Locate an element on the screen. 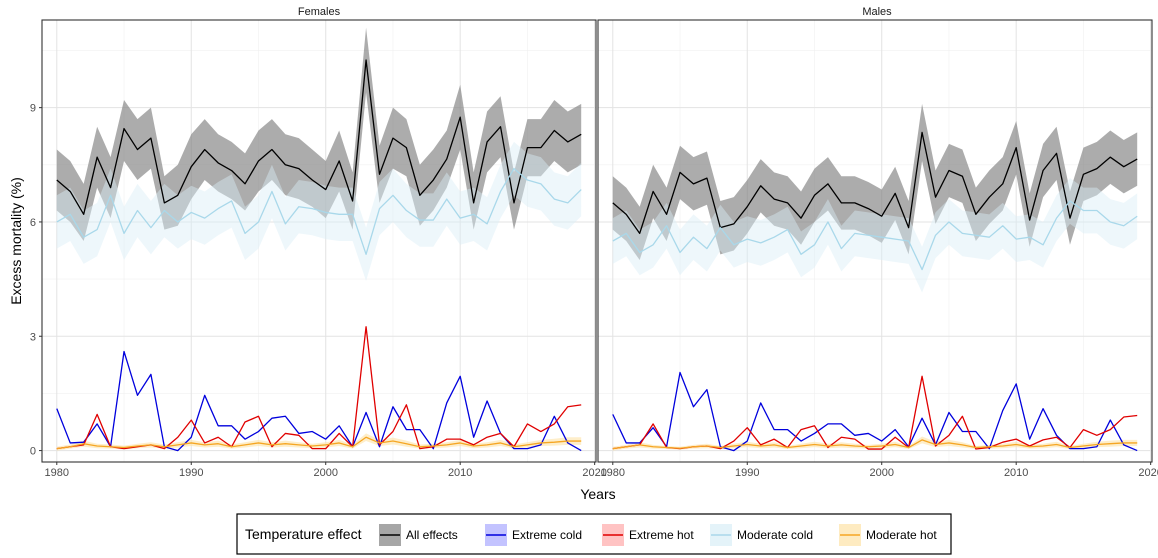  legend-label: Extreme cold is located at coordinates (547, 535).